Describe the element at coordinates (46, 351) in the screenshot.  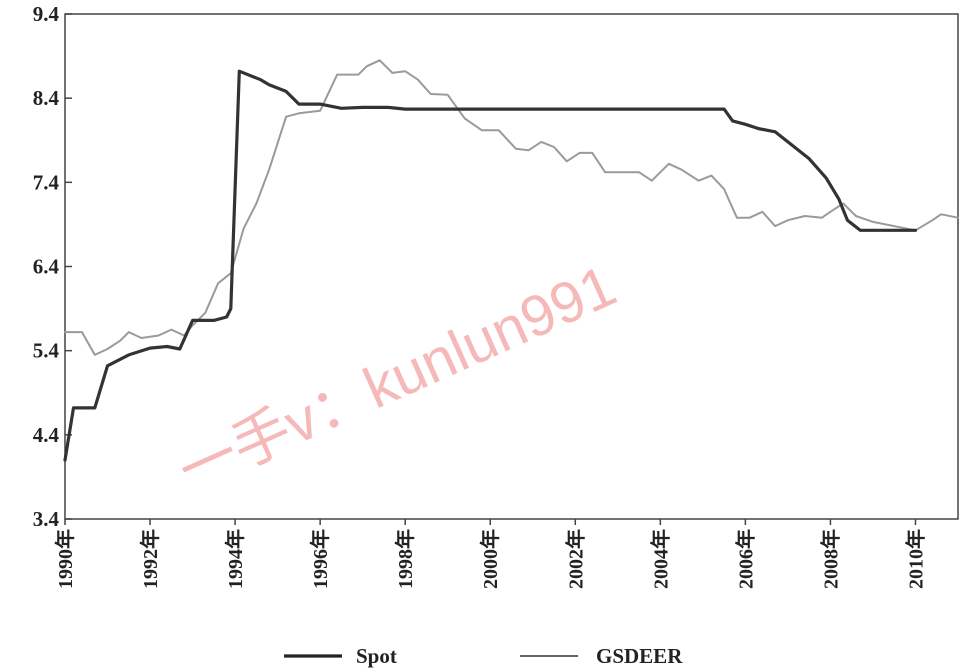
I see `y-tick-label: 5.4` at that location.